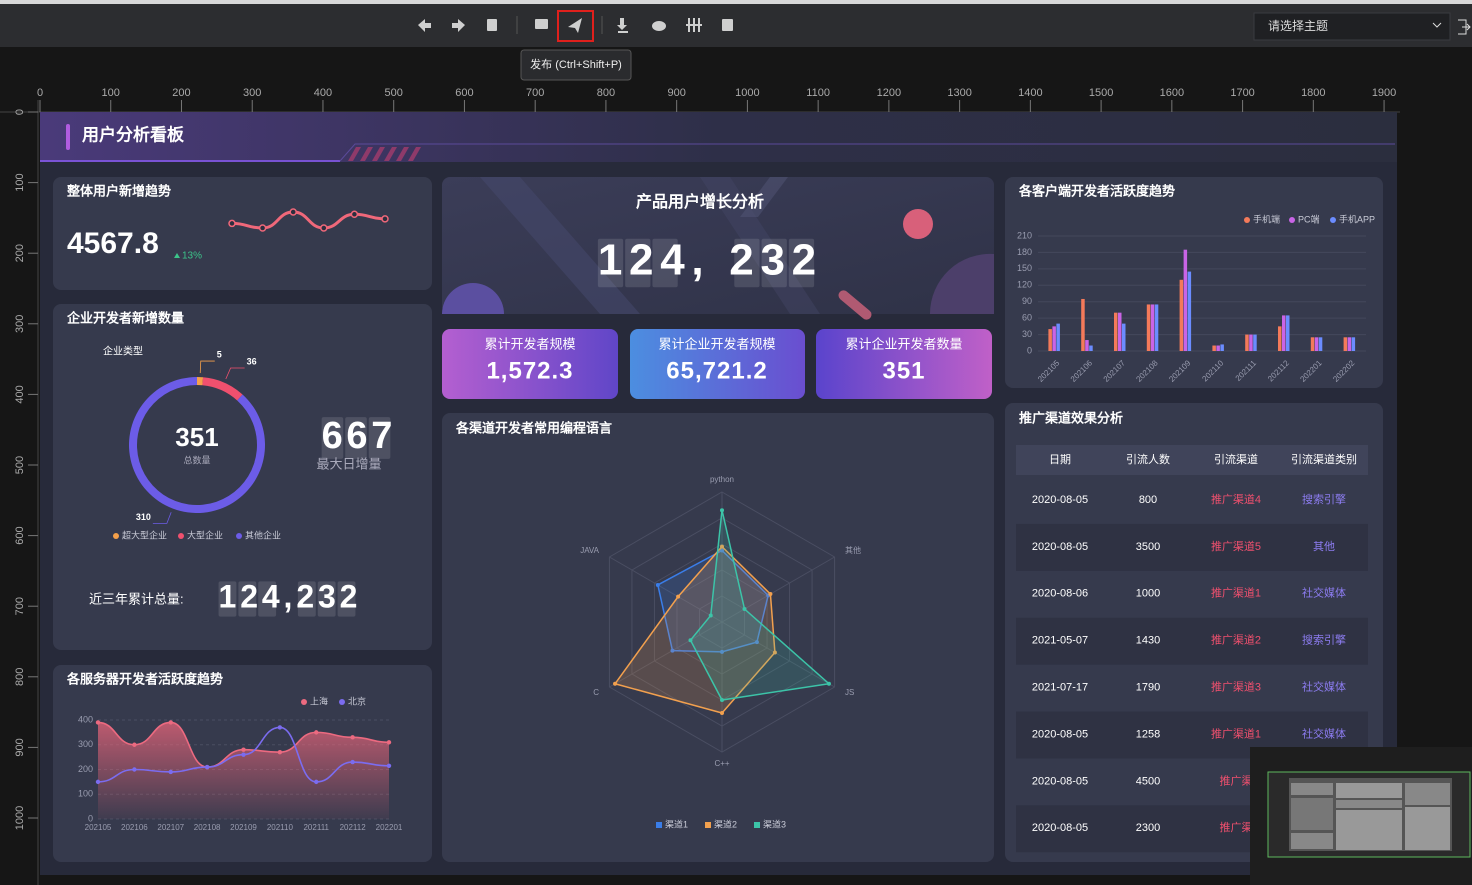 The width and height of the screenshot is (1472, 885). What do you see at coordinates (1384, 93) in the screenshot?
I see `ruler-label: 1900` at bounding box center [1384, 93].